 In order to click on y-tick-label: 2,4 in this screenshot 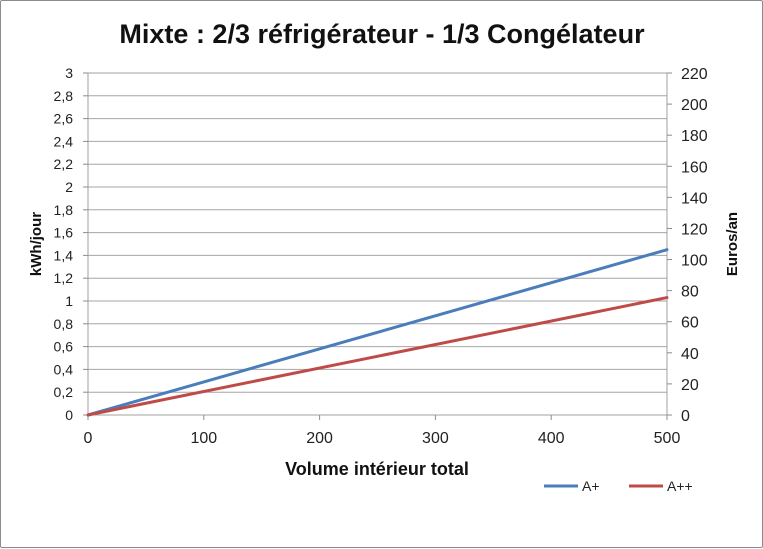, I will do `click(64, 141)`.